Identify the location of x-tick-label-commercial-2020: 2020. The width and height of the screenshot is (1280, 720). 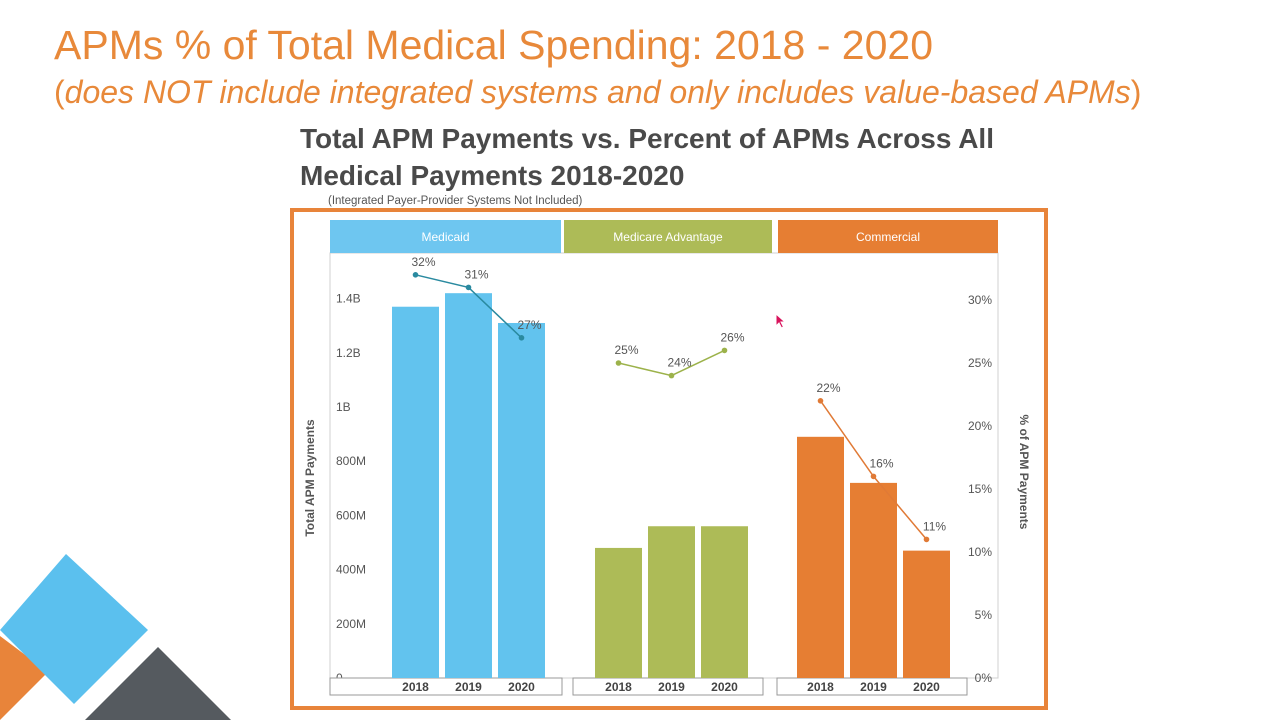
(926, 687).